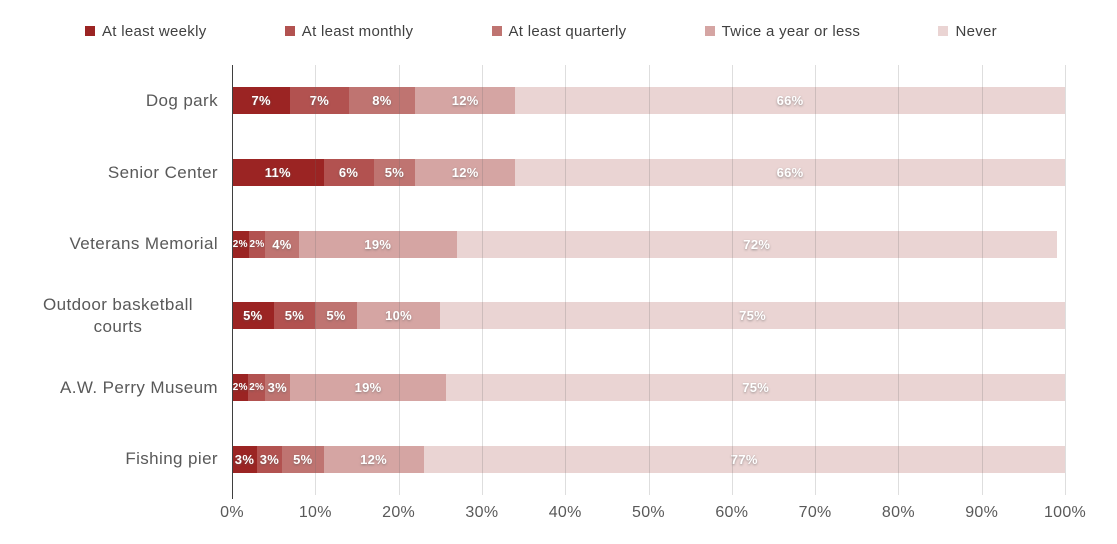  Describe the element at coordinates (648, 512) in the screenshot. I see `x-axis-tick-label: 50%` at that location.